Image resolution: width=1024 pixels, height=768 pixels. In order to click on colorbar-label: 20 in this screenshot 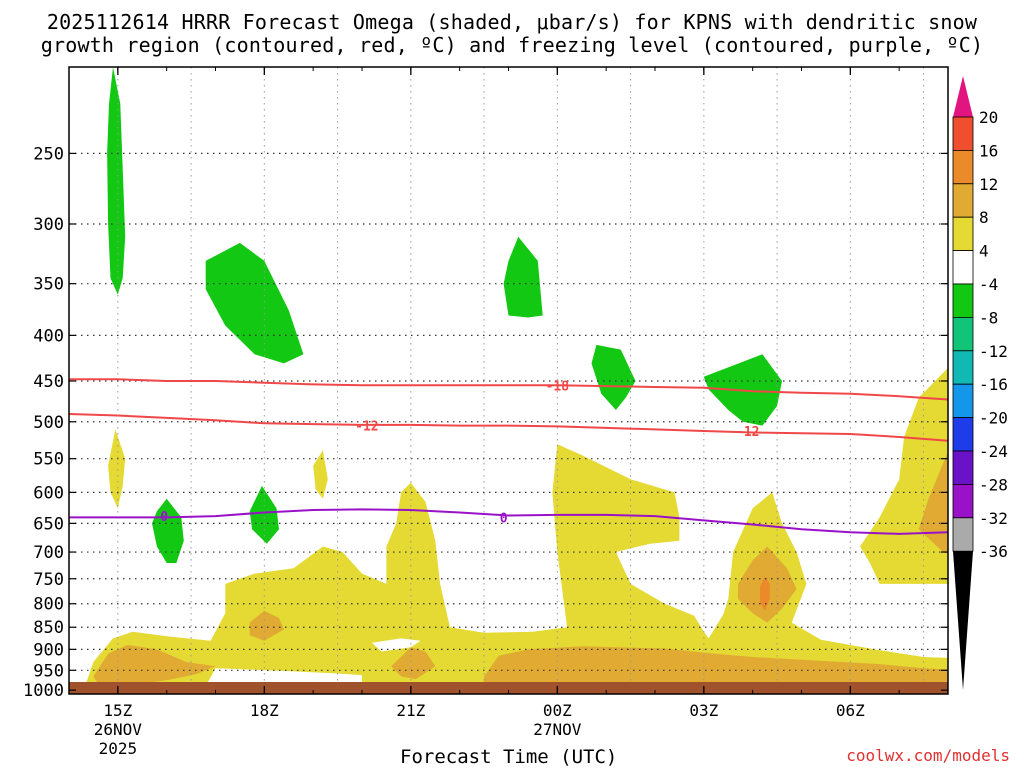, I will do `click(988, 117)`.